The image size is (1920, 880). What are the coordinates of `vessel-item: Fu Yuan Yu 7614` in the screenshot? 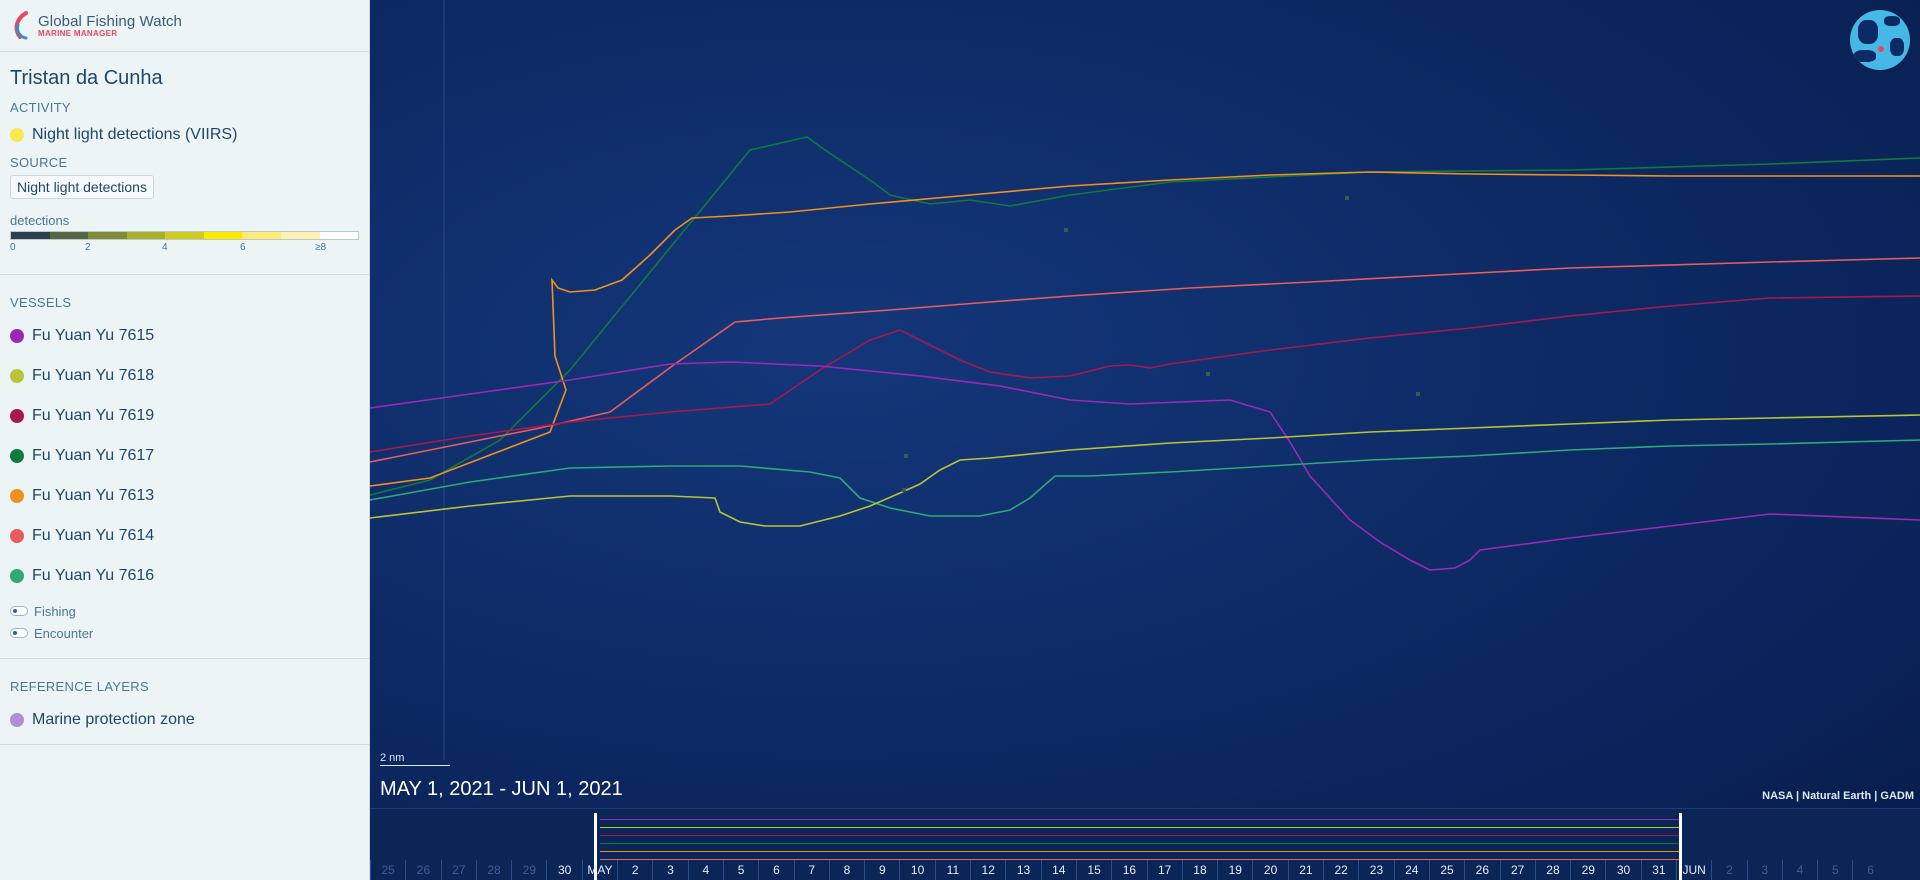 It's located at (184, 536).